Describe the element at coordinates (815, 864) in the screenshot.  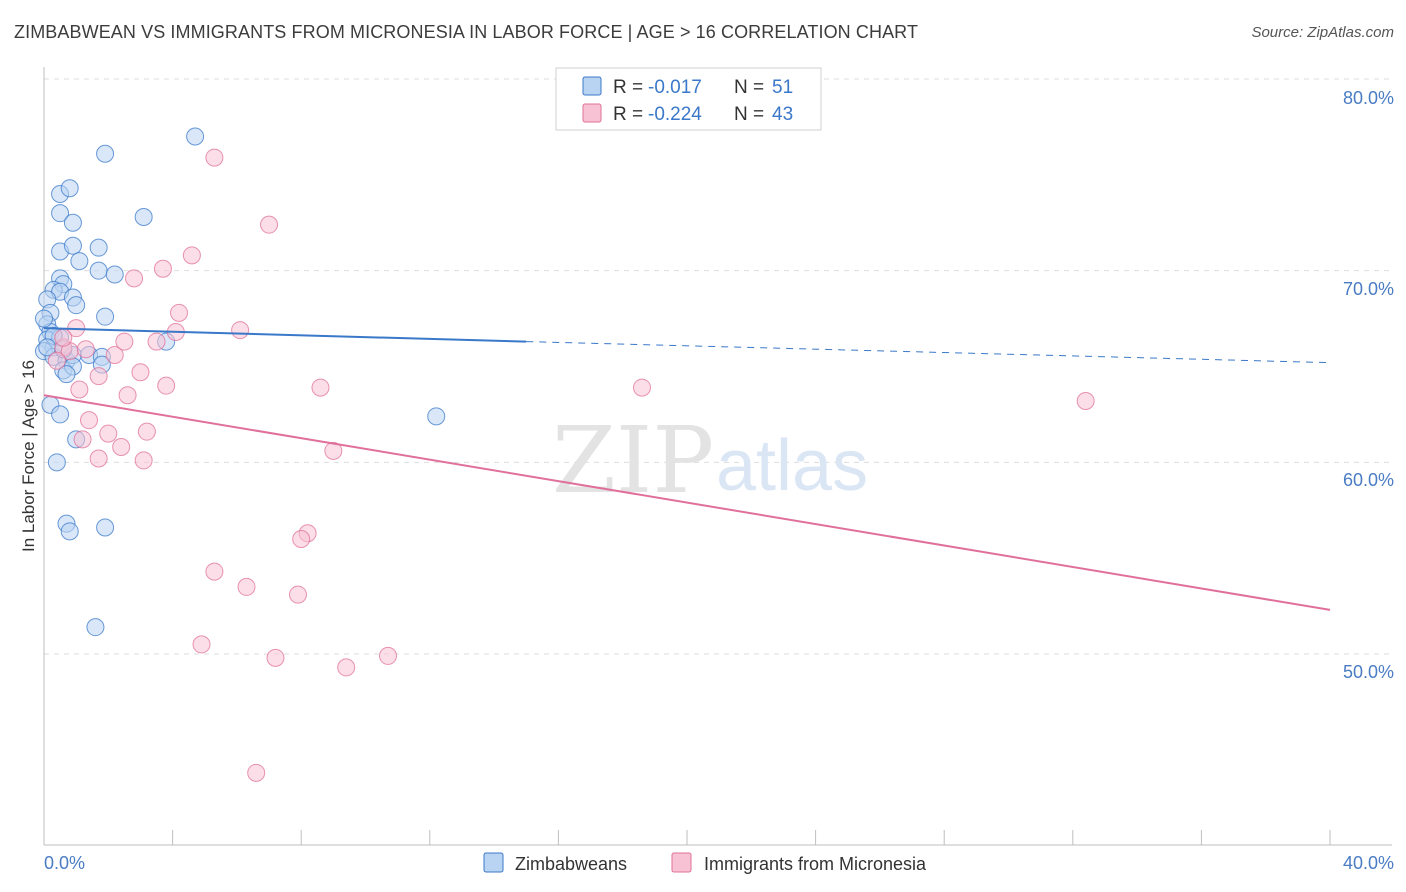
I see `bottom-legend-micronesia: Immigrants from Micronesia` at that location.